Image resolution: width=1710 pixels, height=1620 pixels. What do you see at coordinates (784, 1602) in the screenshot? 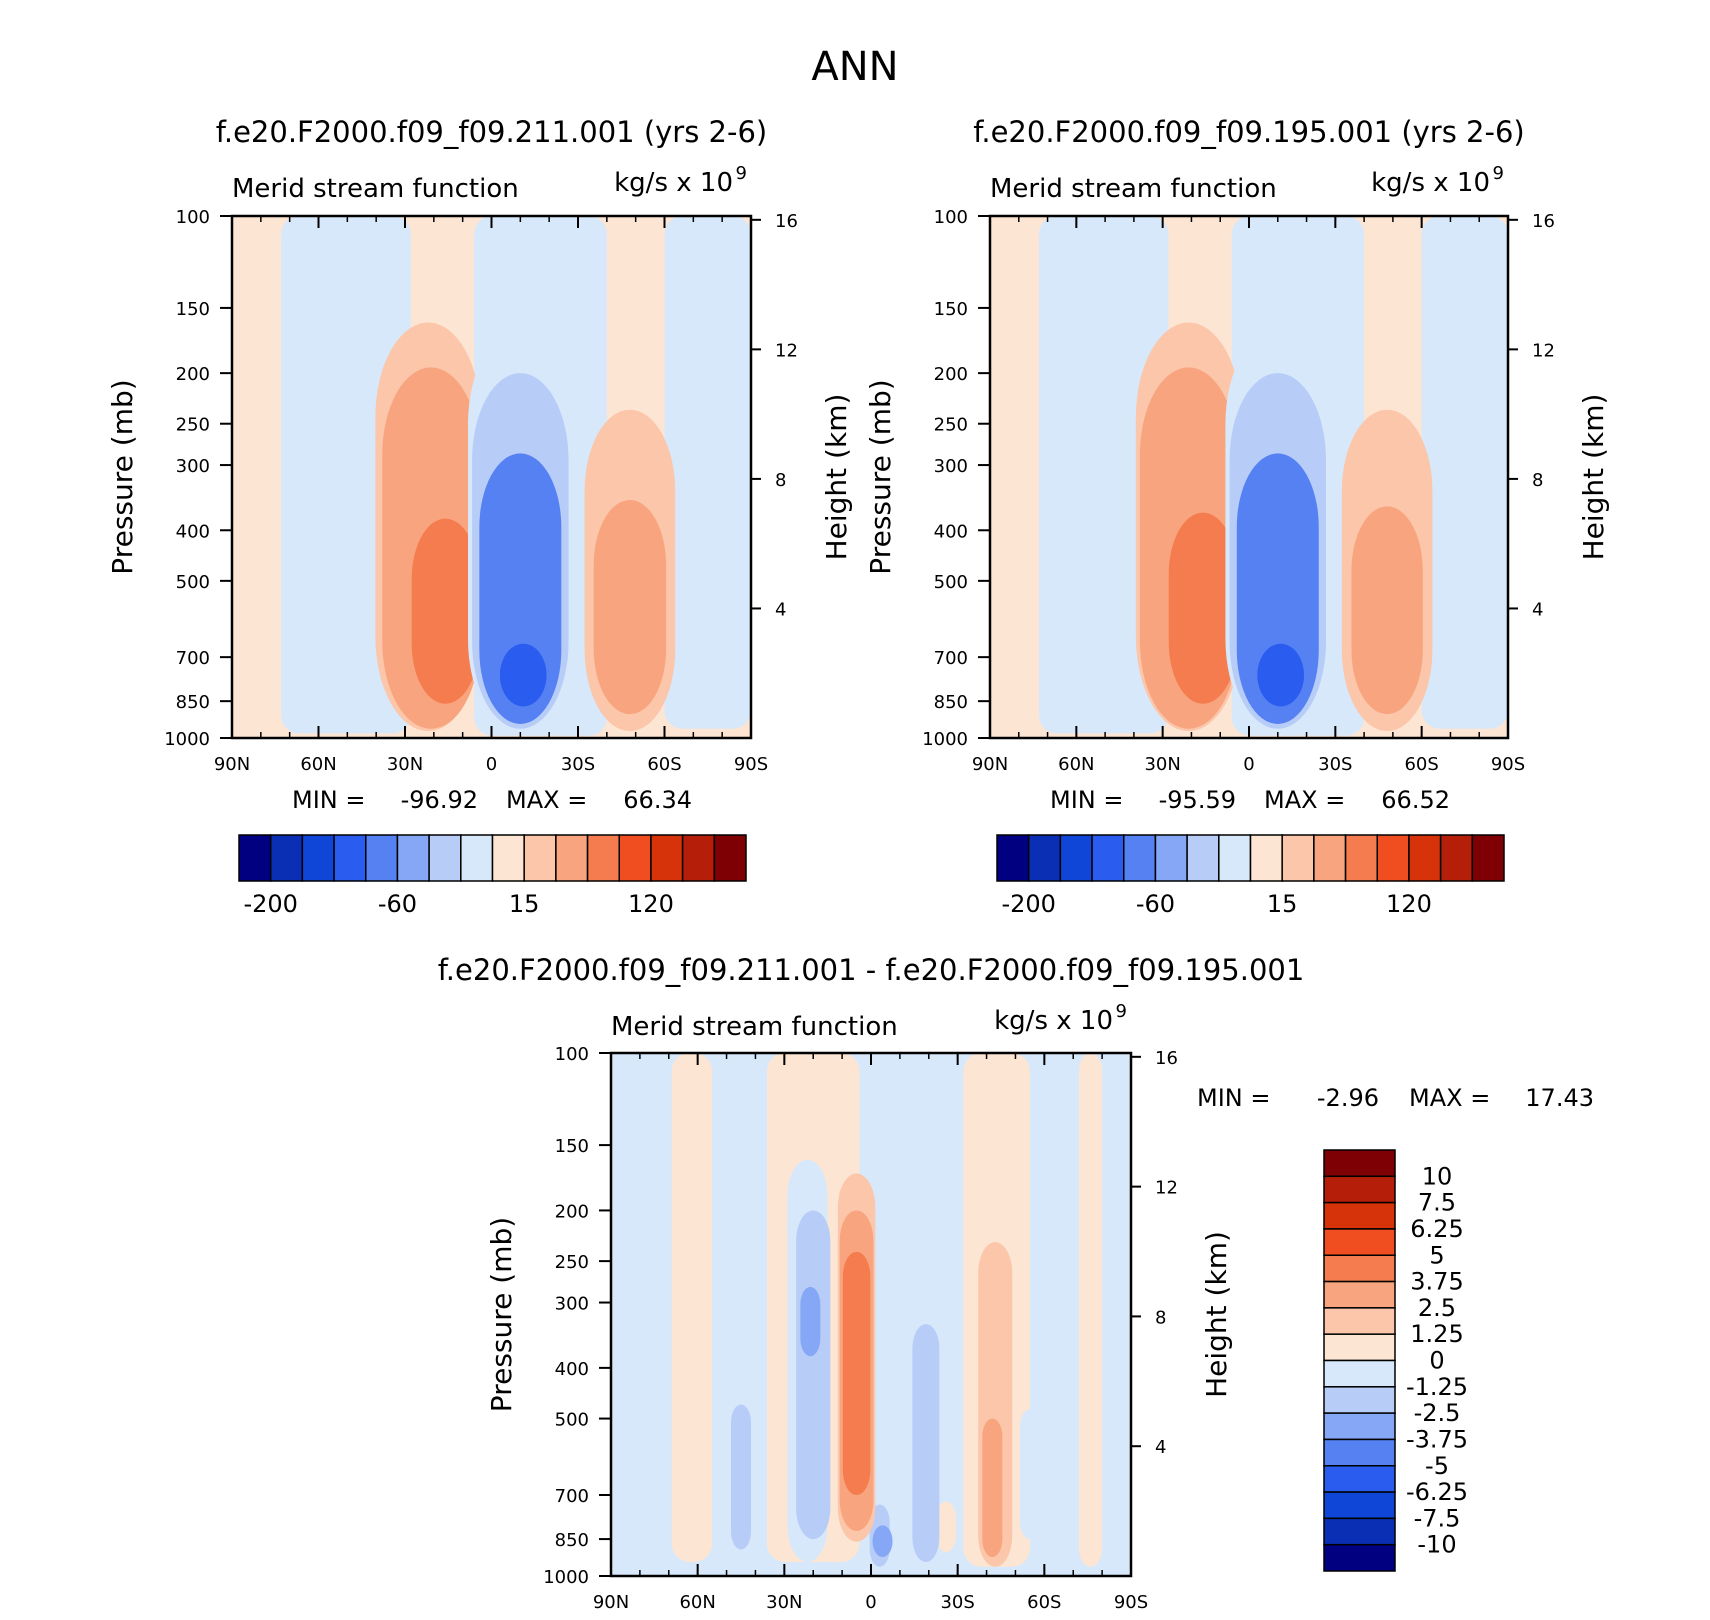
I see `x-tick-label: 30N` at bounding box center [784, 1602].